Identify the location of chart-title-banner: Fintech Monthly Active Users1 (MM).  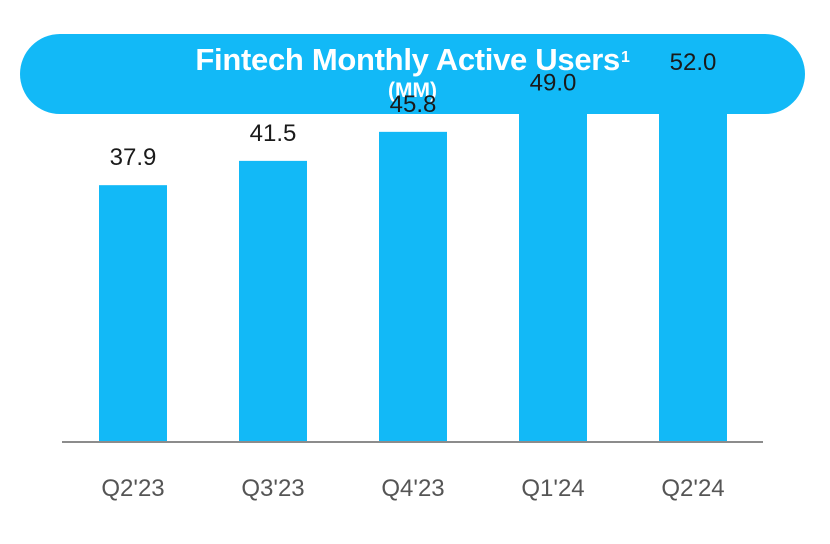
(412, 74).